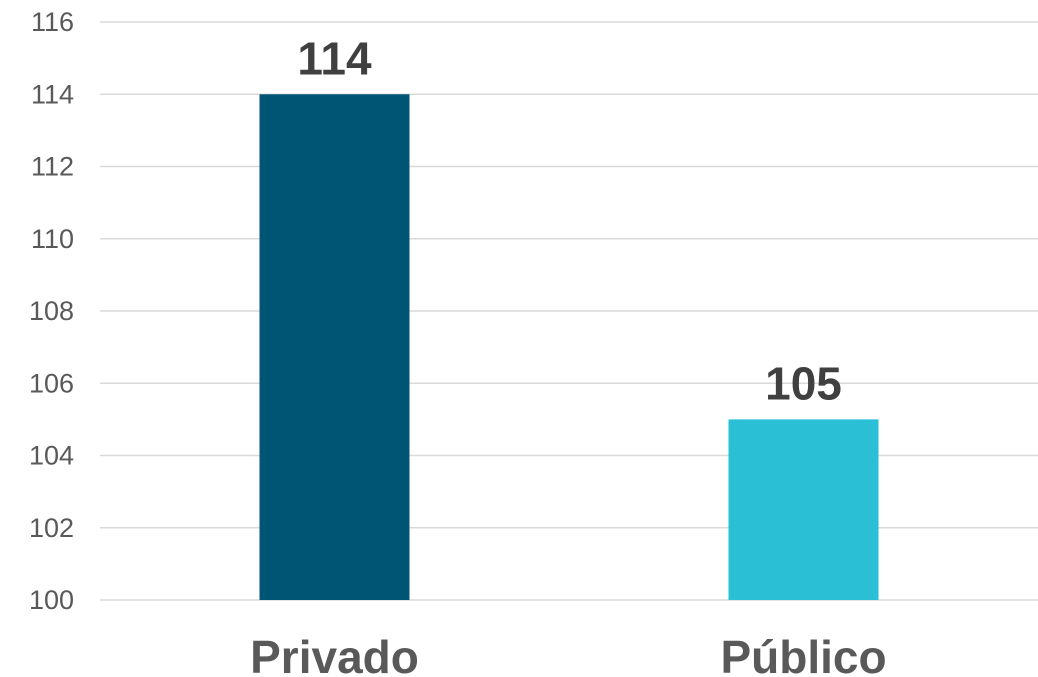 Image resolution: width=1038 pixels, height=677 pixels. Describe the element at coordinates (51, 456) in the screenshot. I see `y-tick-label: 104` at that location.